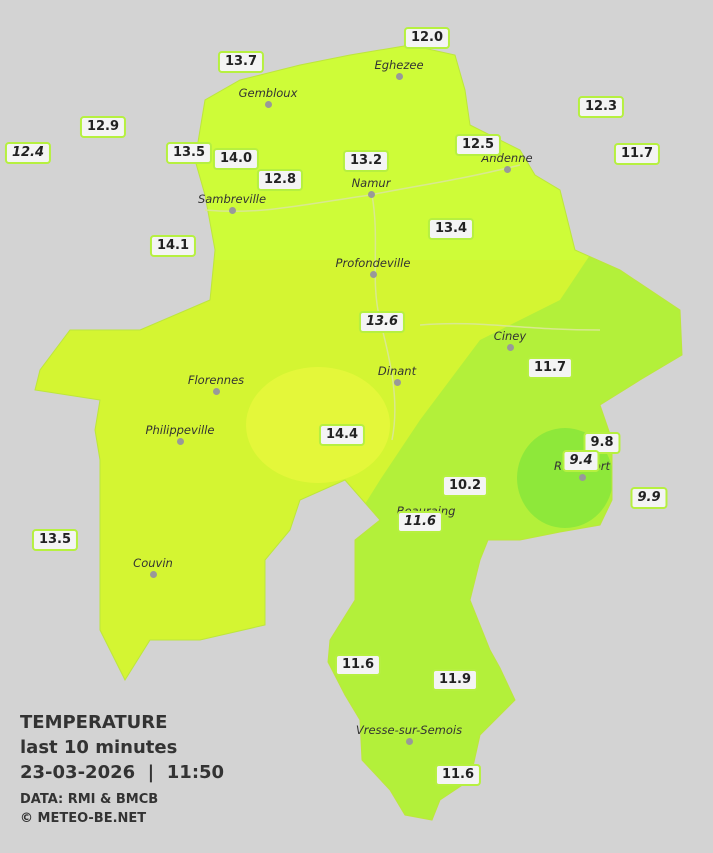  What do you see at coordinates (216, 380) in the screenshot?
I see `city-name: Florennes` at bounding box center [216, 380].